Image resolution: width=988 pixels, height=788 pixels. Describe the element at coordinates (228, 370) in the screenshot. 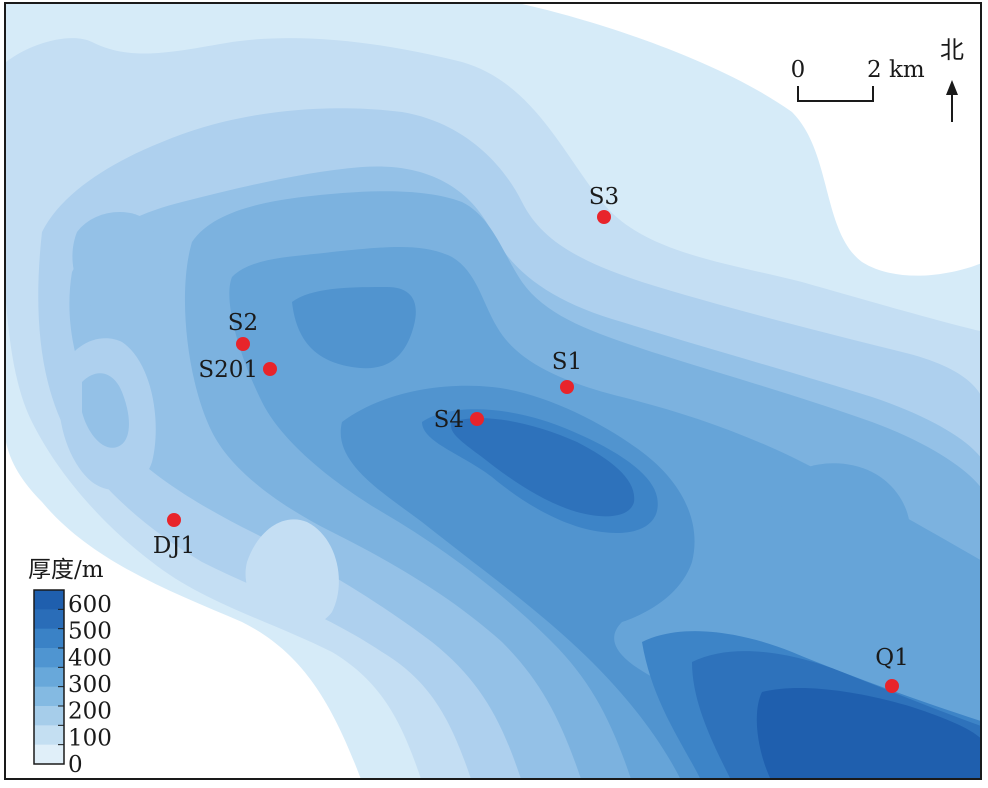

I see `well-label: S201` at that location.